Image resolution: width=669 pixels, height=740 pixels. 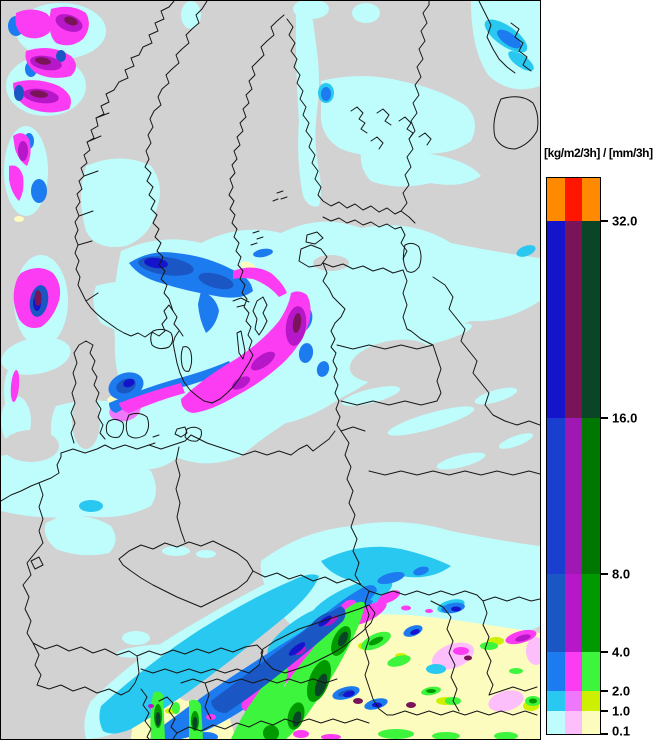 I want to click on legend-tick-label: 2.0, so click(x=621, y=691).